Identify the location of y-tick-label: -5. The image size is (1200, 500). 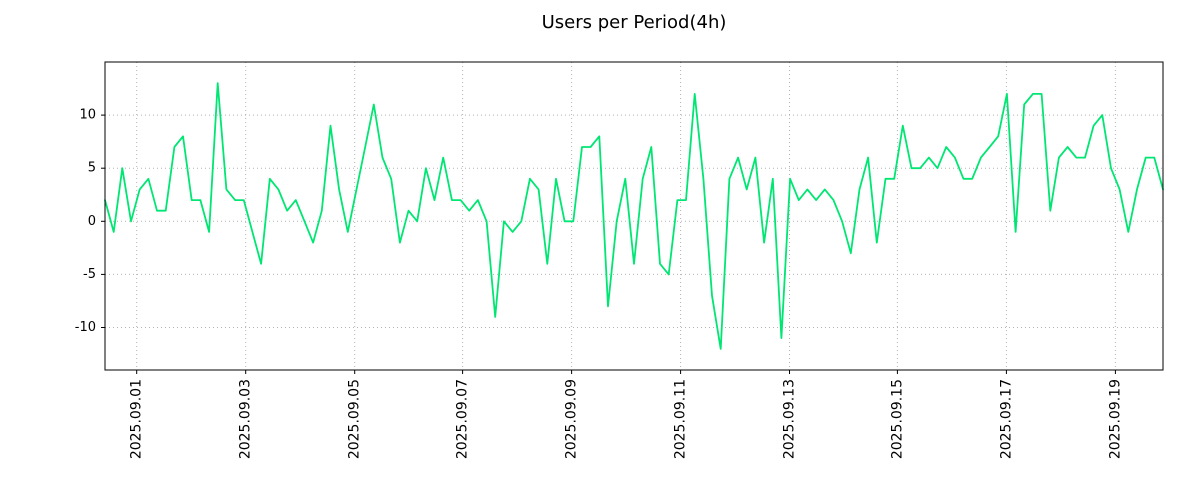
(89, 274).